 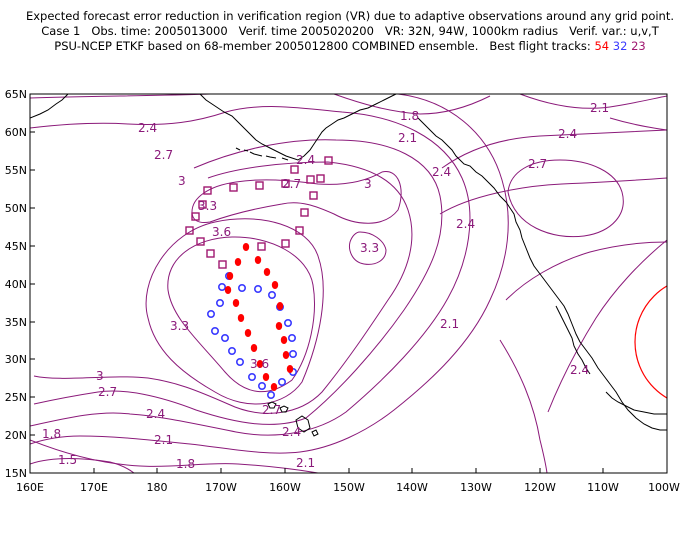 What do you see at coordinates (586, 271) in the screenshot?
I see `contour-2-1-southeast` at bounding box center [586, 271].